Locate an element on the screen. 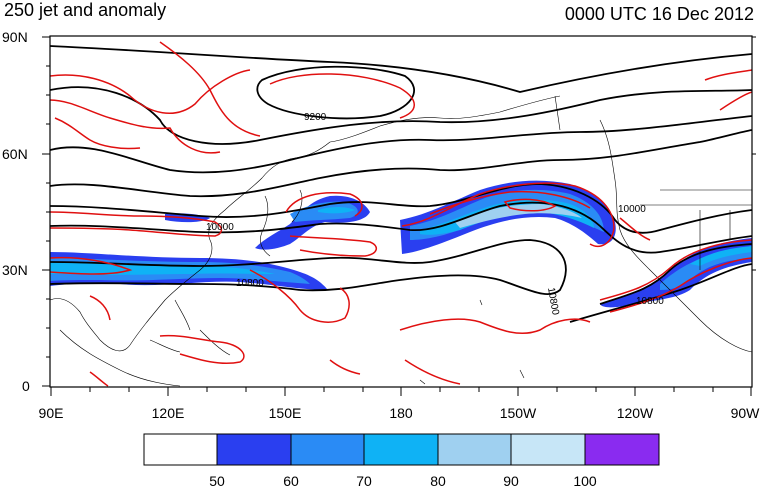 The image size is (768, 488). colorbar-label: 50 is located at coordinates (217, 480).